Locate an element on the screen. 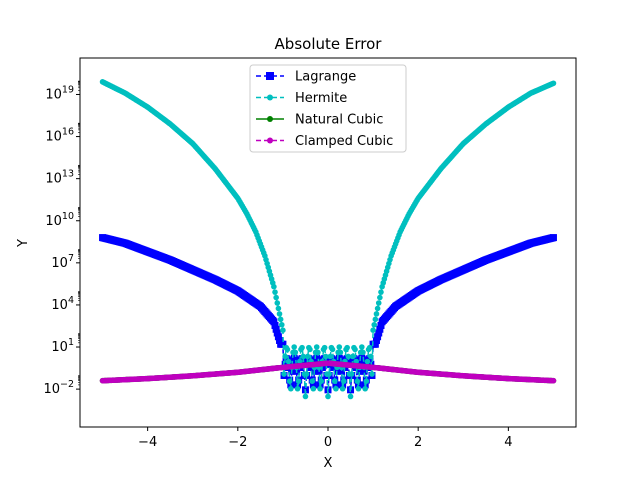 This screenshot has height=480, width=640. y-tick-exponent: 10 is located at coordinates (68, 216).